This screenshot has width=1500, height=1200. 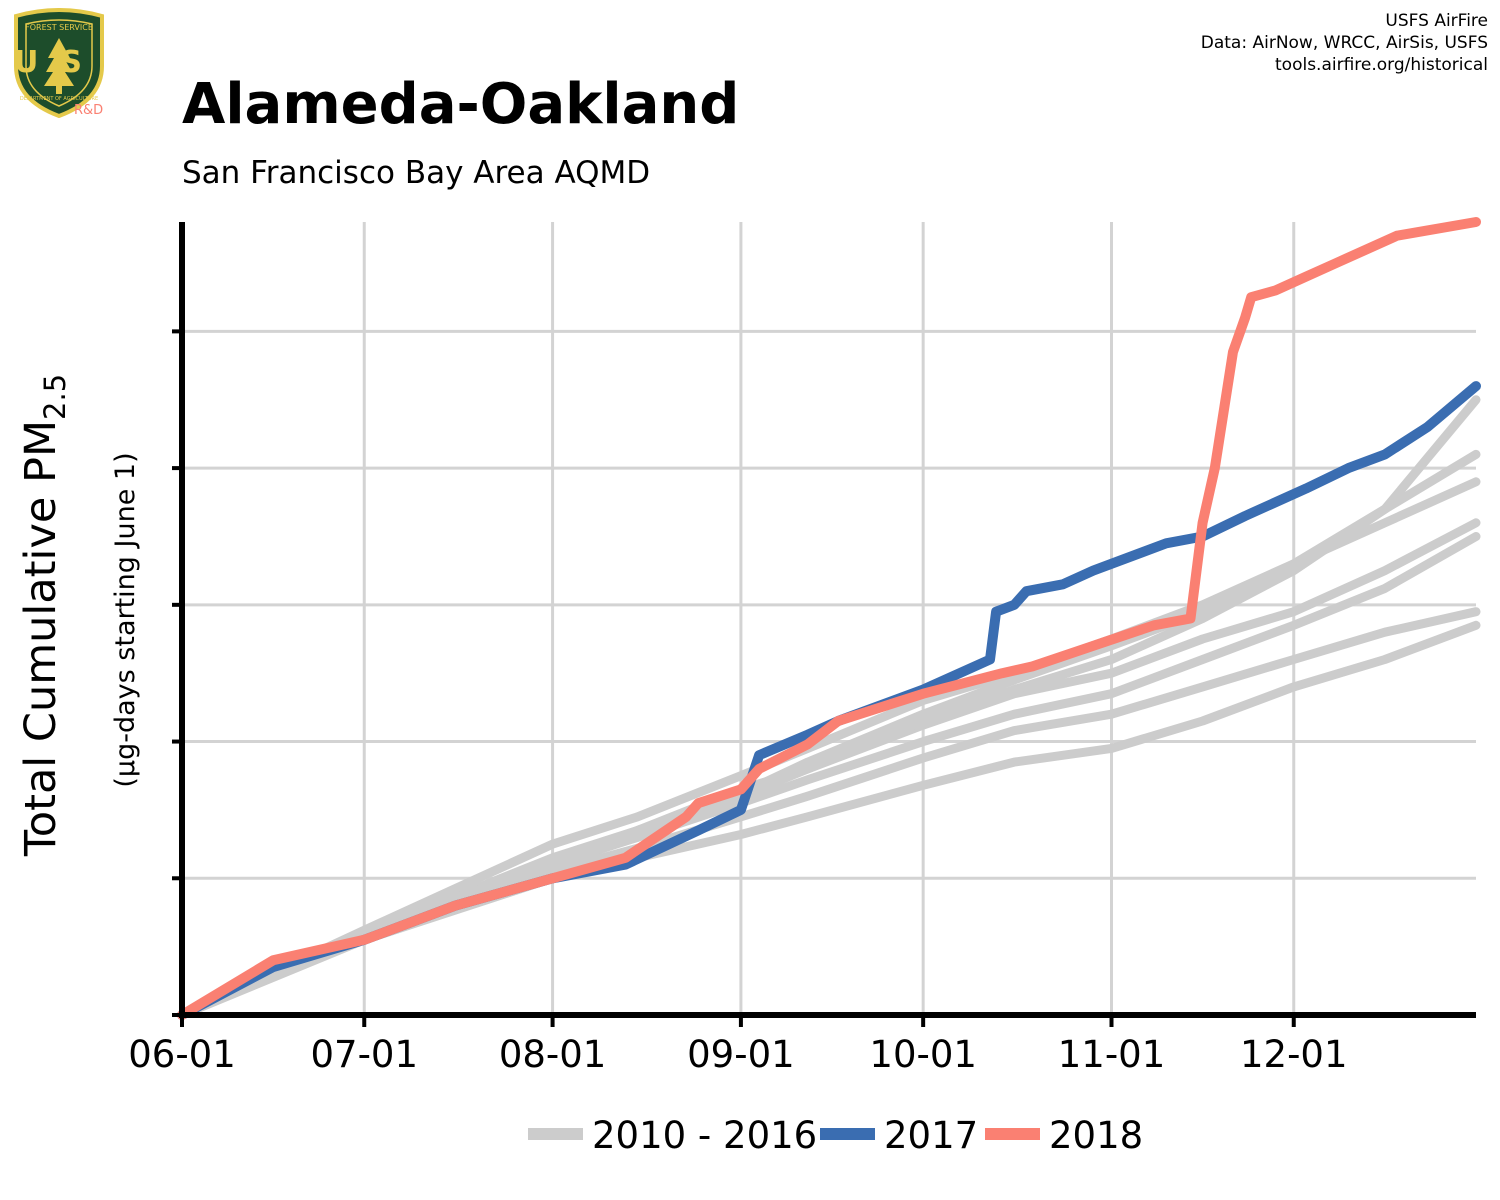 I want to click on chart-subtitle: San Francisco Bay Area AQMD, so click(x=416, y=173).